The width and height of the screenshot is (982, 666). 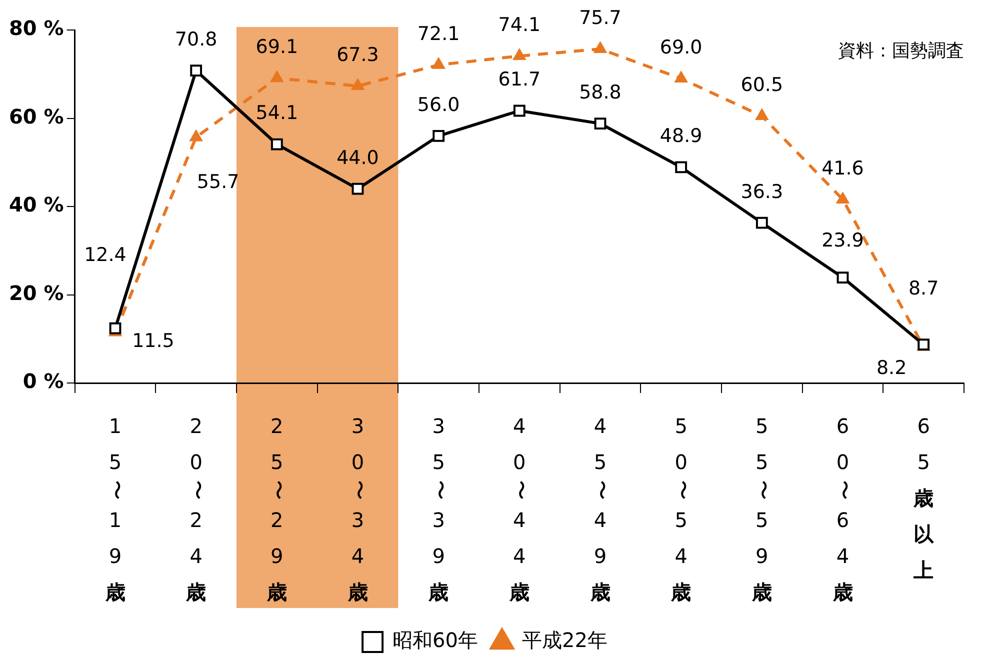 What do you see at coordinates (681, 136) in the screenshot?
I see `data-label: 48.9` at bounding box center [681, 136].